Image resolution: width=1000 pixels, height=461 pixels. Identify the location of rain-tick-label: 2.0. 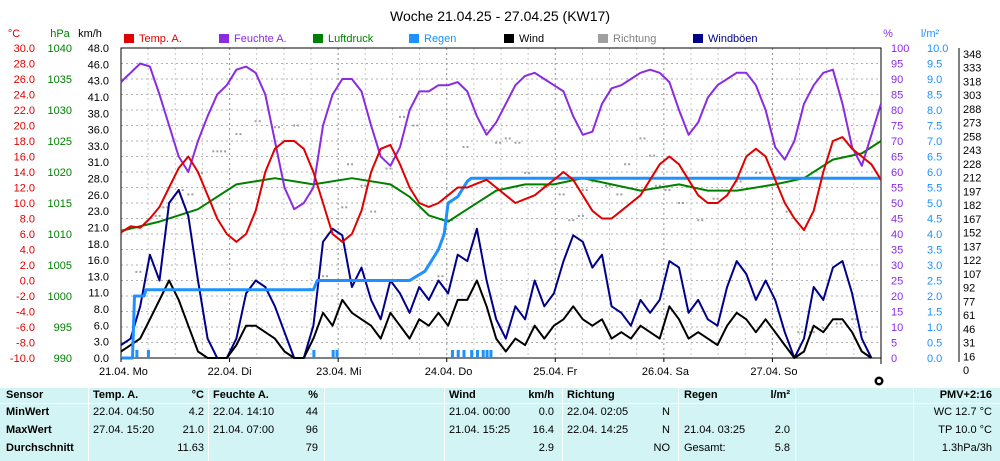
(934, 297).